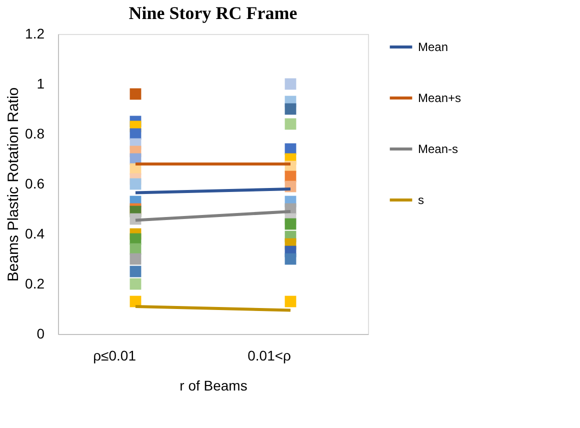  Describe the element at coordinates (270, 356) in the screenshot. I see `x-tick-label: 0.01<ρ` at that location.